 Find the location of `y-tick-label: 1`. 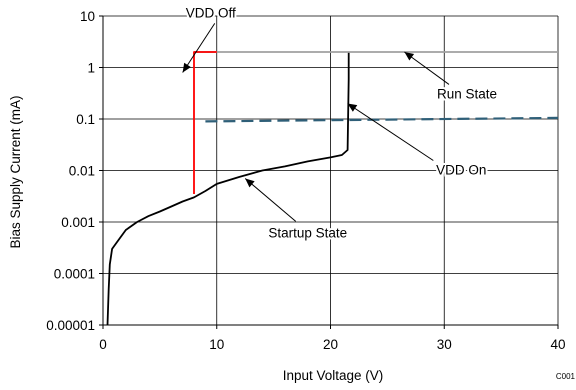

y-tick-label: 1 is located at coordinates (91, 68).